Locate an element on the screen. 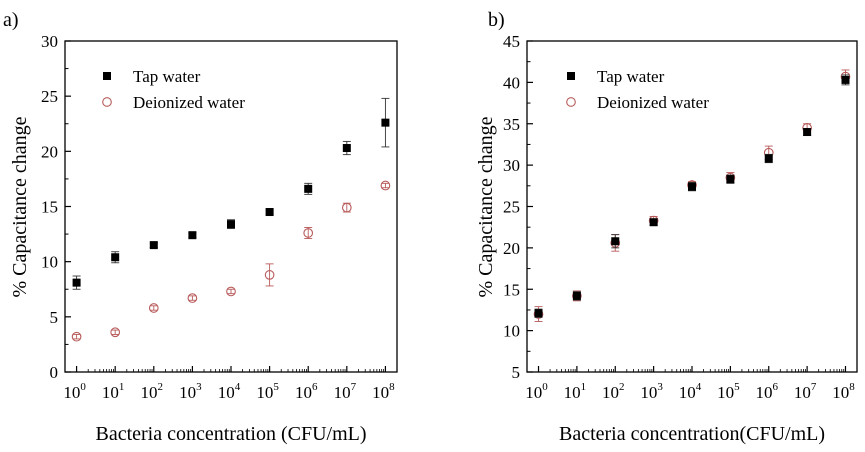  panel-label: b) is located at coordinates (496, 20).